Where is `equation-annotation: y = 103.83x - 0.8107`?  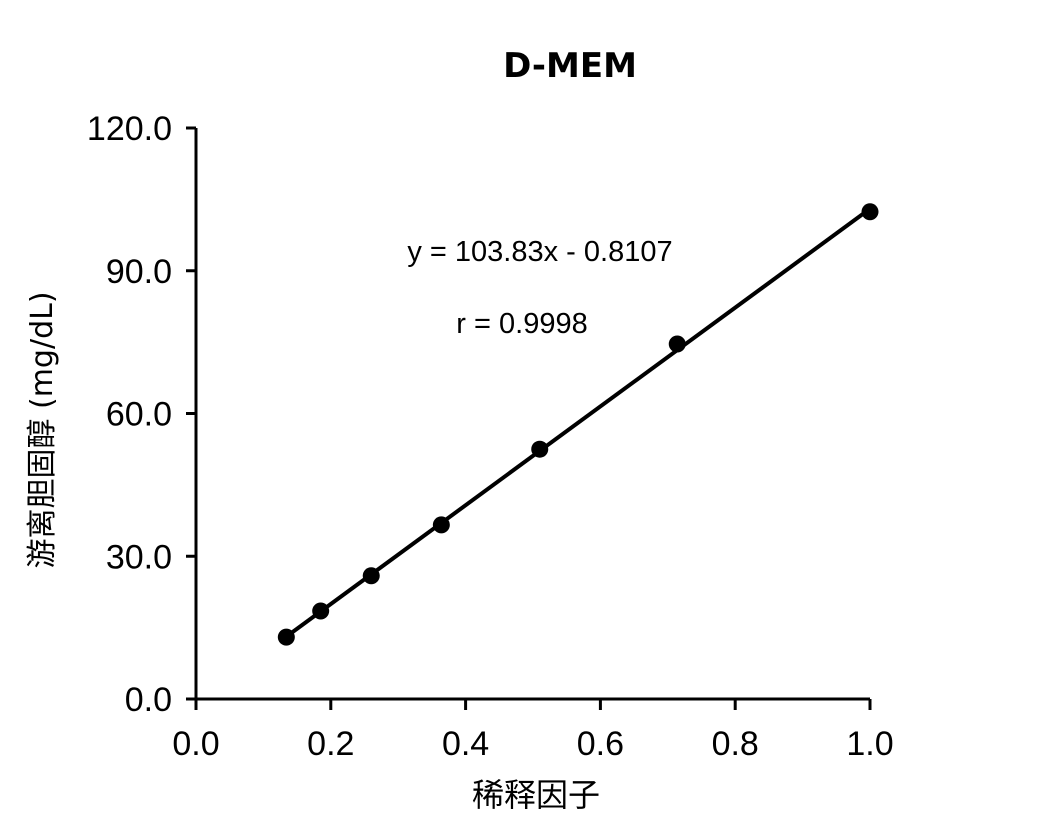
equation-annotation: y = 103.83x - 0.8107 is located at coordinates (539, 252).